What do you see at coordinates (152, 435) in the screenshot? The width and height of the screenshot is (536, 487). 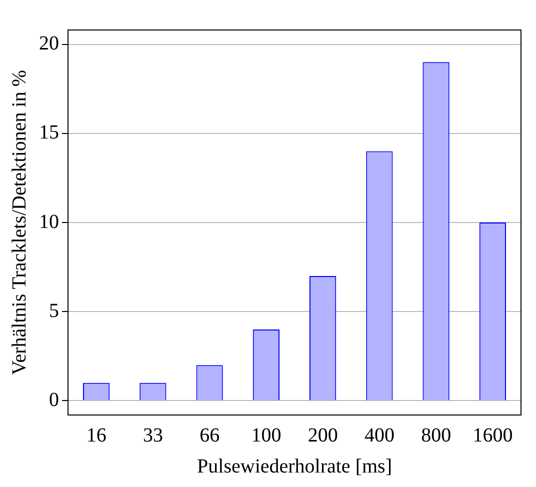 I see `x-tick-label: 33` at bounding box center [152, 435].